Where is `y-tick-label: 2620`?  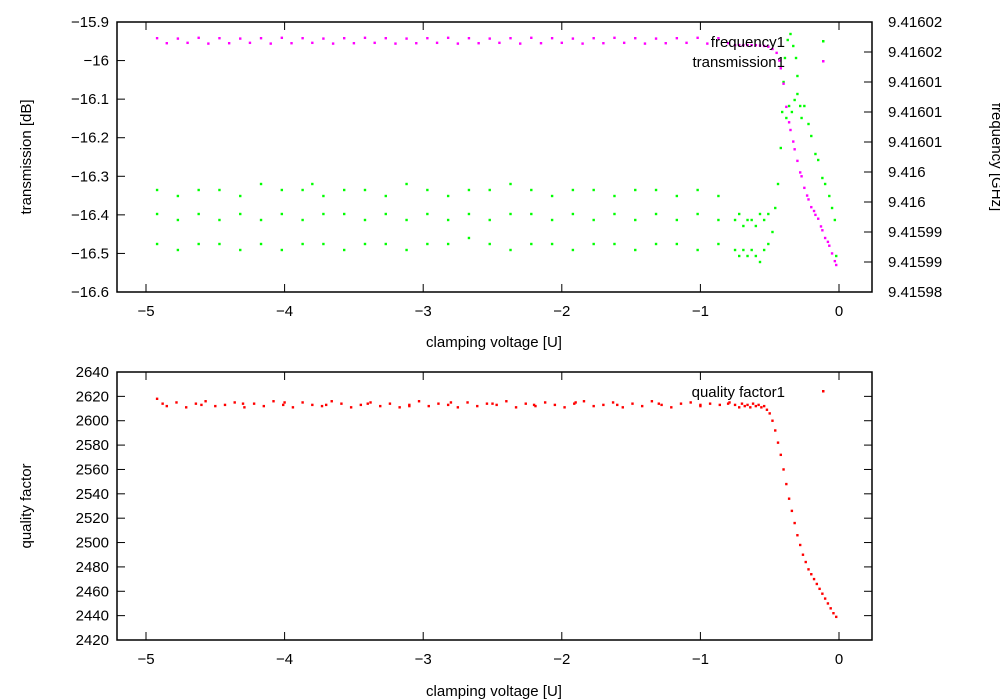
y-tick-label: 2620 is located at coordinates (92, 396).